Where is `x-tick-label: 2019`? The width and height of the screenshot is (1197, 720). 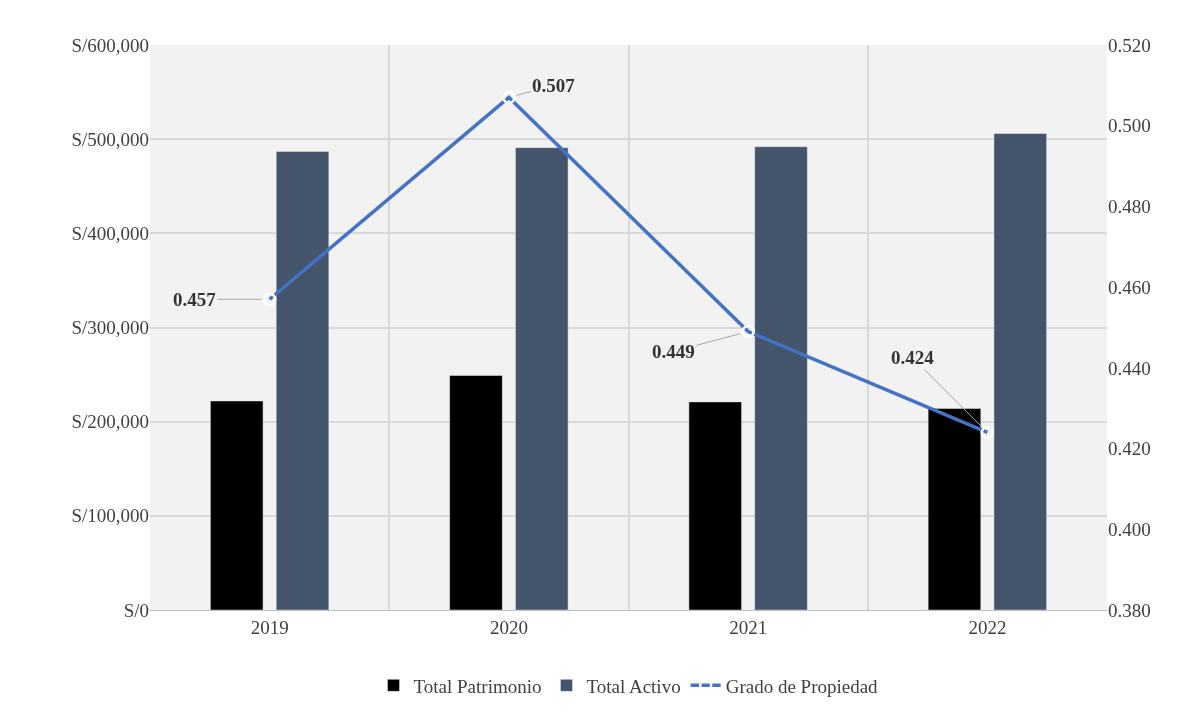 x-tick-label: 2019 is located at coordinates (269, 627).